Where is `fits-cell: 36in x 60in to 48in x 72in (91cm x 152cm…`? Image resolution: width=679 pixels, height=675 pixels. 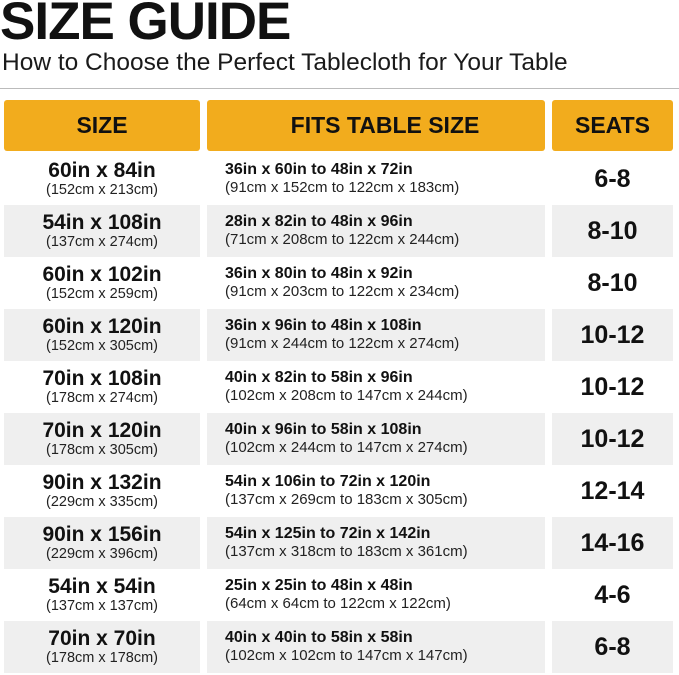
fits-cell: 36in x 60in to 48in x 72in (91cm x 152cm… is located at coordinates (376, 179).